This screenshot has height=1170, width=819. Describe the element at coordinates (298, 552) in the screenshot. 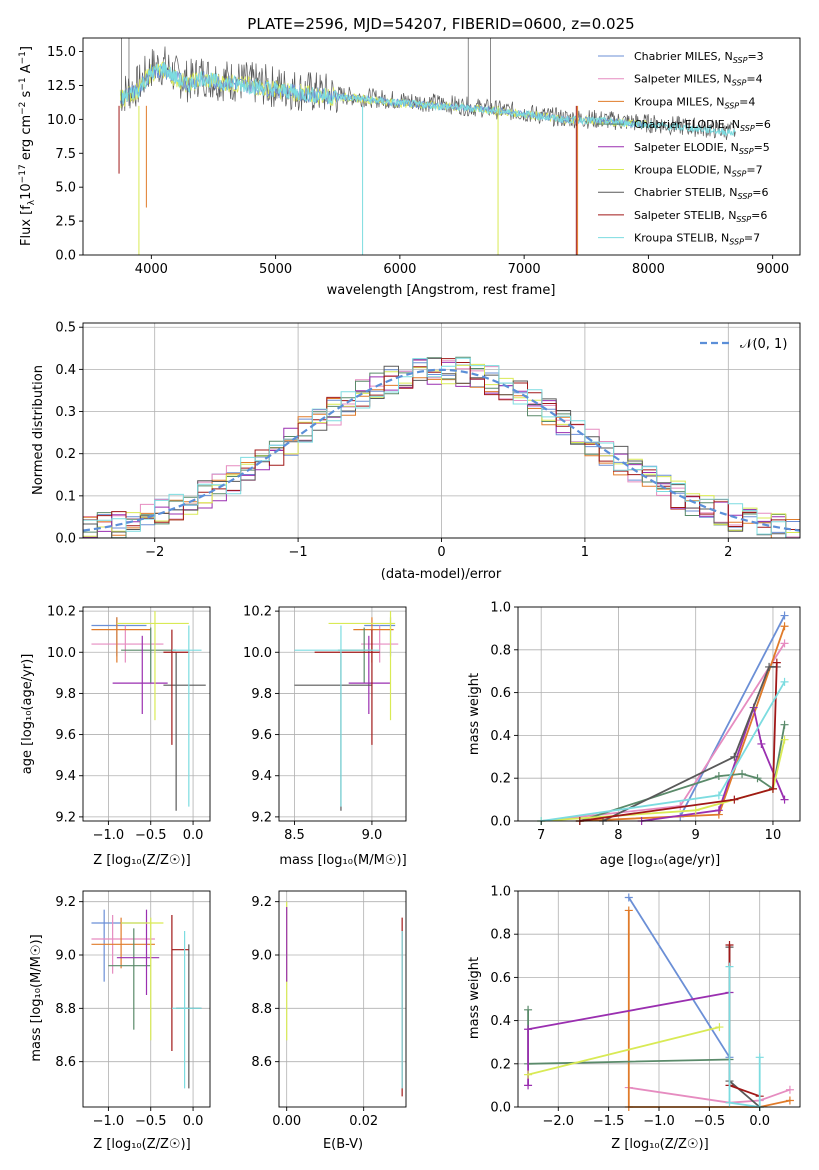

I see `x-tick-label: −1` at that location.